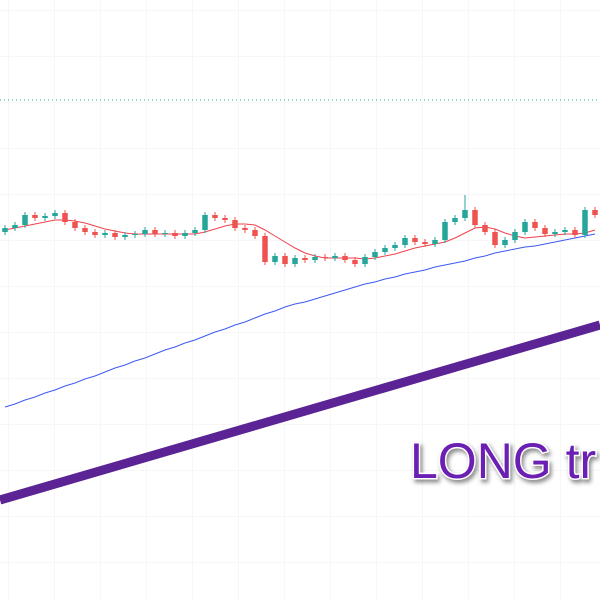  What do you see at coordinates (300, 239) in the screenshot?
I see `moving-average-line` at bounding box center [300, 239].